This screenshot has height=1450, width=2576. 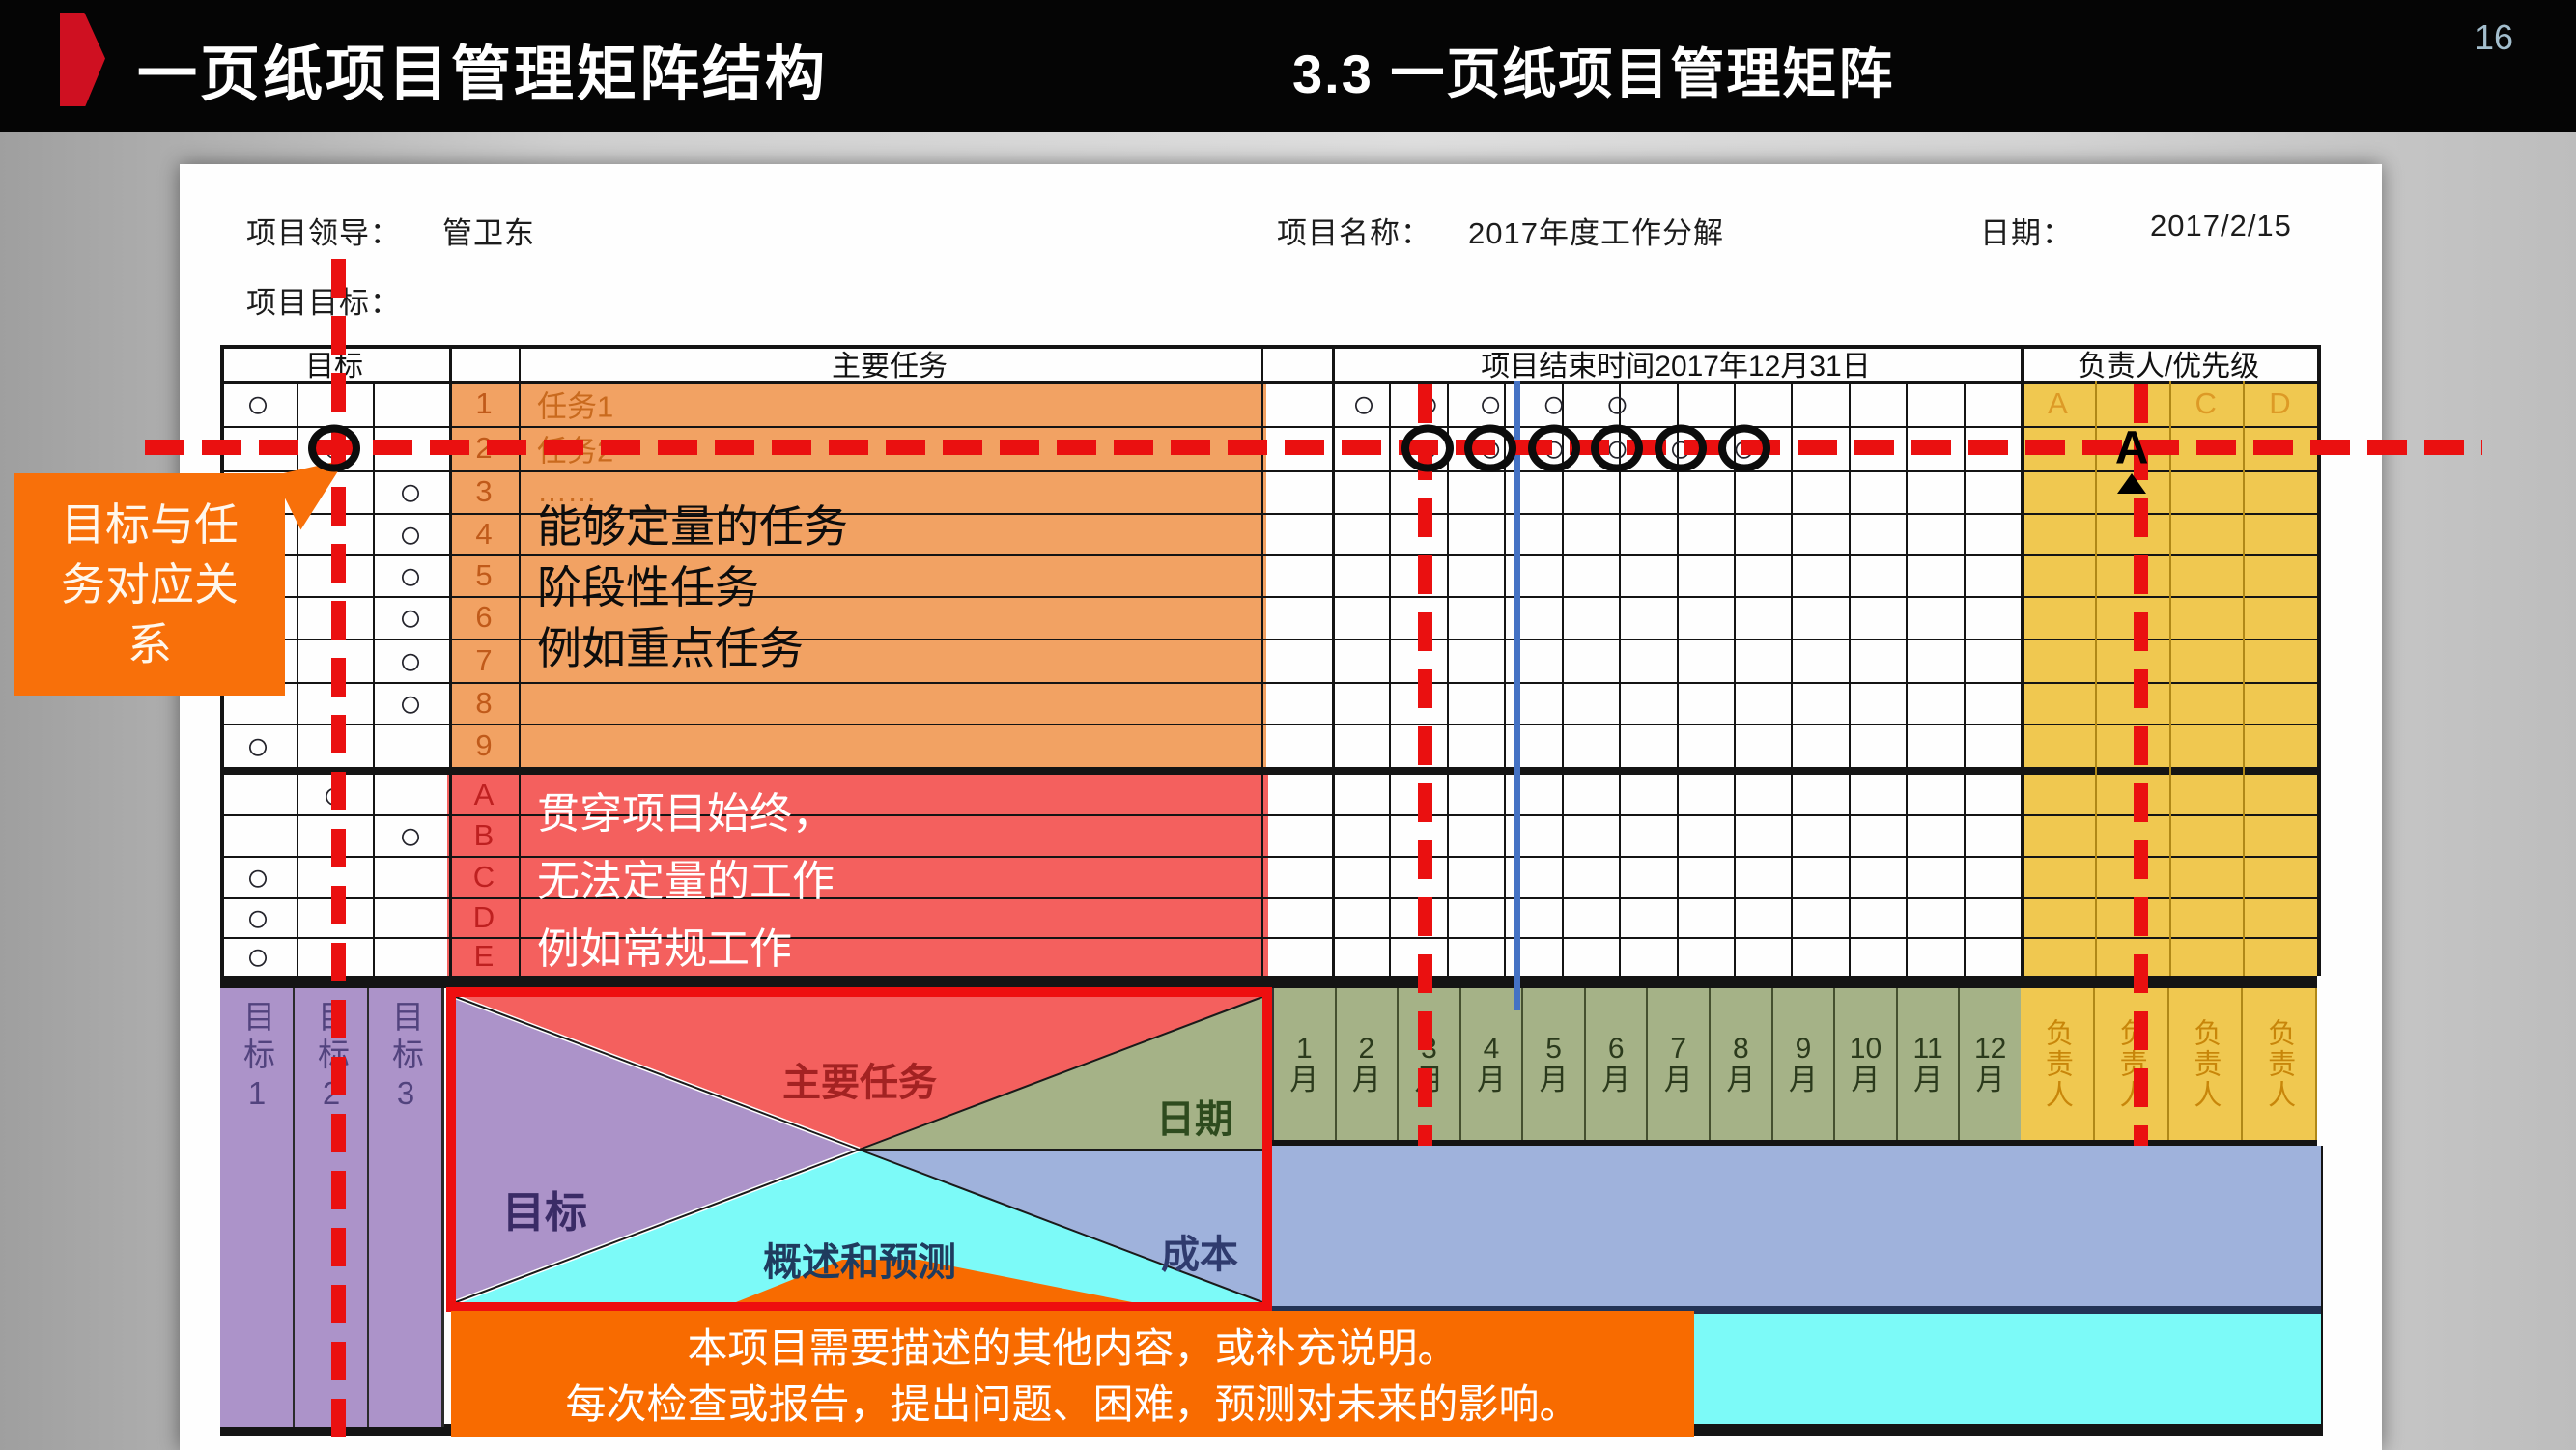 I want to click on row-label: 9, so click(x=484, y=744).